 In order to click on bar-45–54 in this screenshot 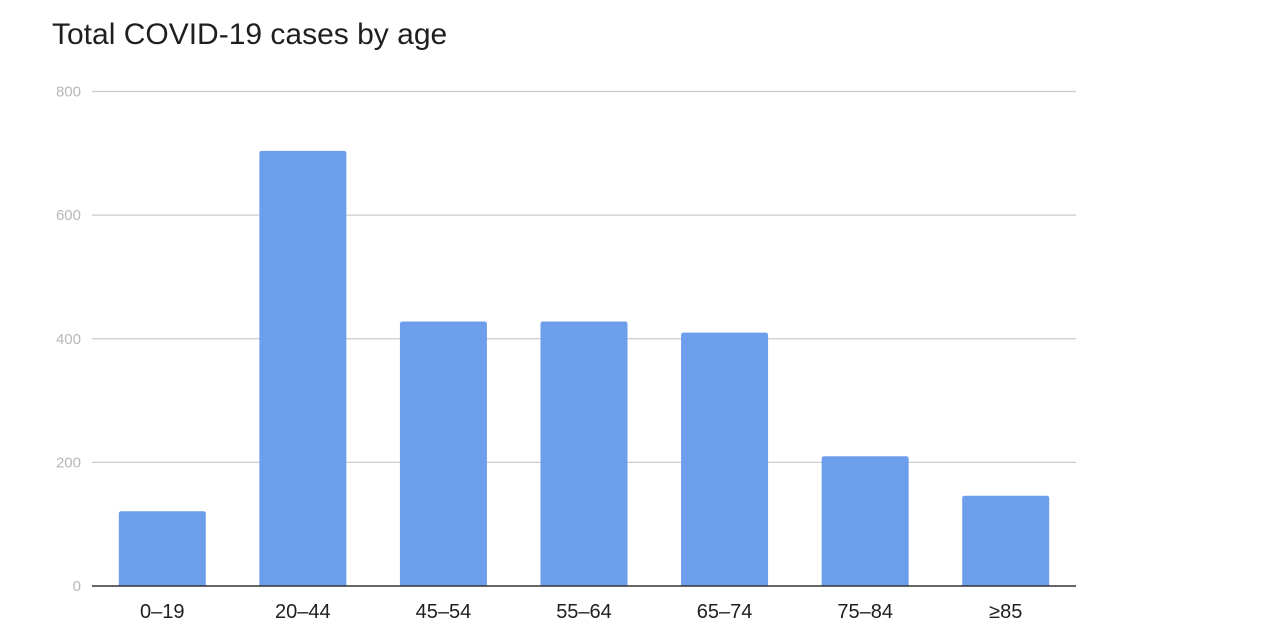, I will do `click(443, 453)`.